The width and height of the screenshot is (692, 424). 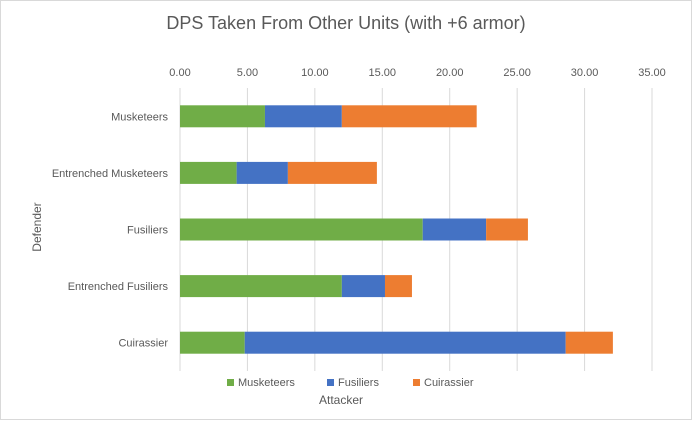 What do you see at coordinates (341, 400) in the screenshot?
I see `x-axis-title: Attacker` at bounding box center [341, 400].